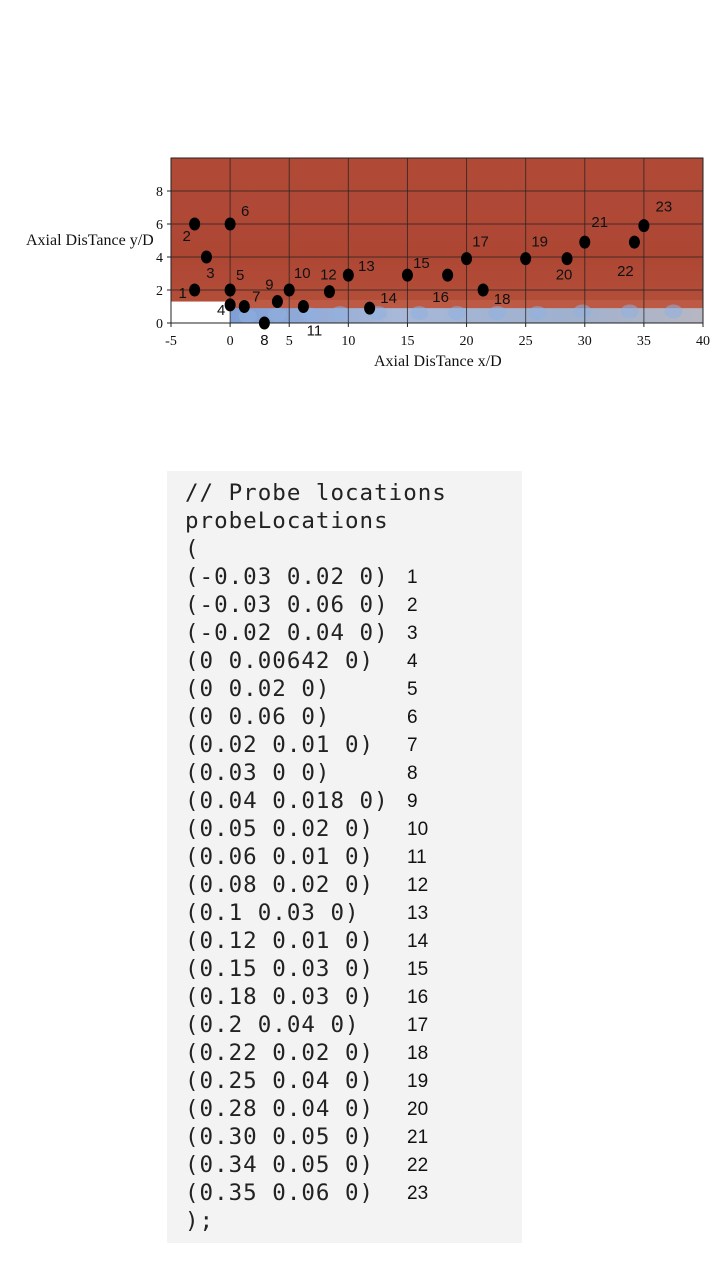 This screenshot has width=720, height=1280. I want to click on probe-label: 2, so click(186, 236).